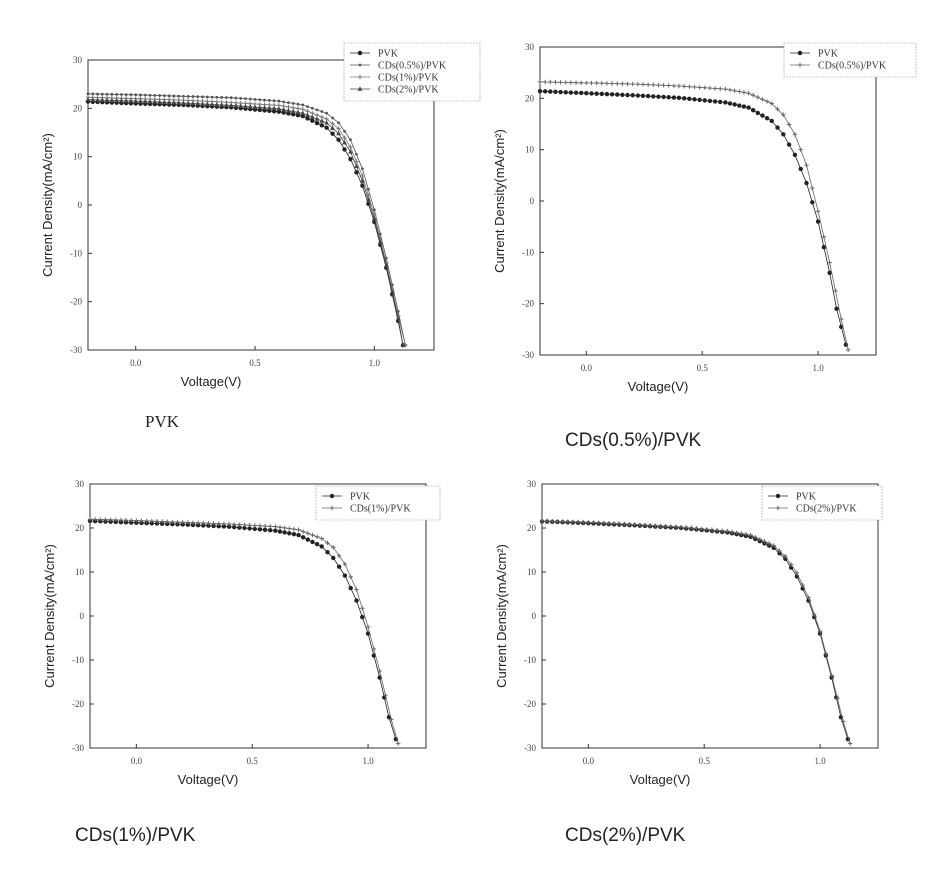 The image size is (932, 890). What do you see at coordinates (703, 368) in the screenshot?
I see `x-tick-label: 0.5` at bounding box center [703, 368].